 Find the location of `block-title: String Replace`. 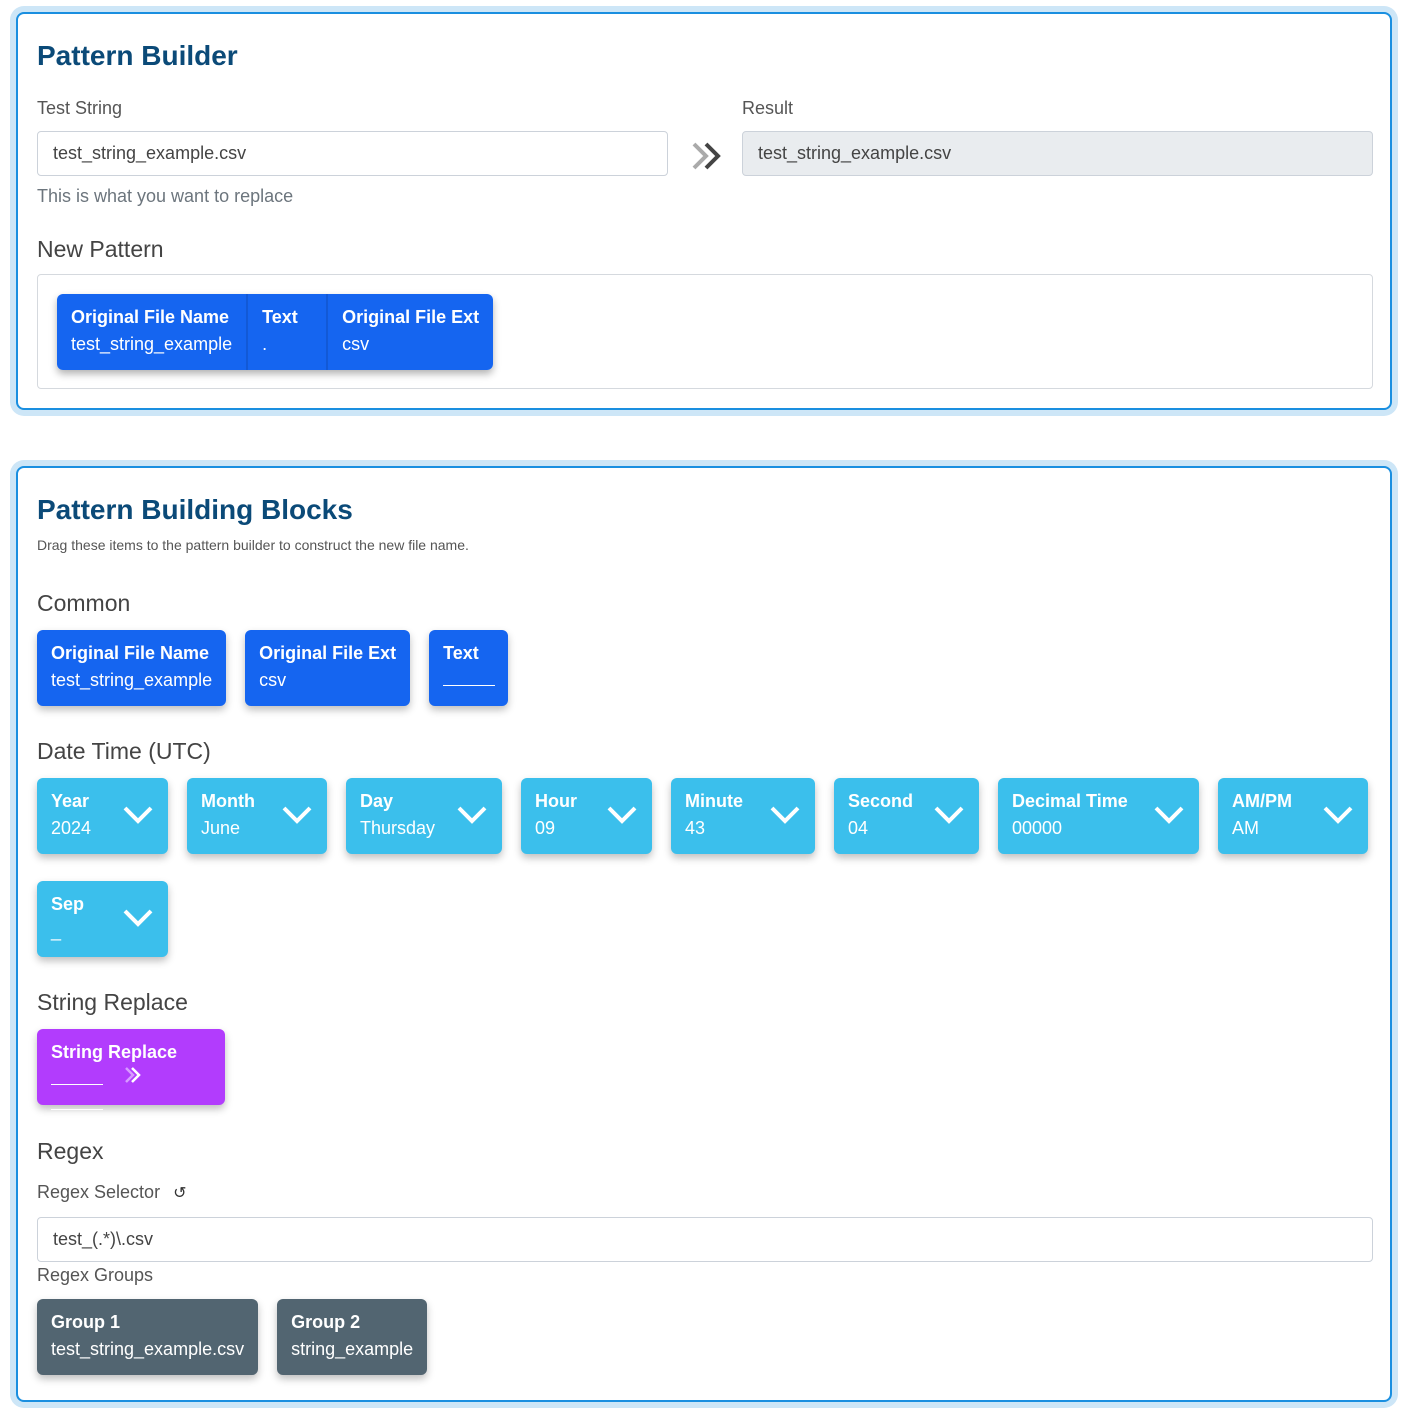

block-title: String Replace is located at coordinates (114, 1052).